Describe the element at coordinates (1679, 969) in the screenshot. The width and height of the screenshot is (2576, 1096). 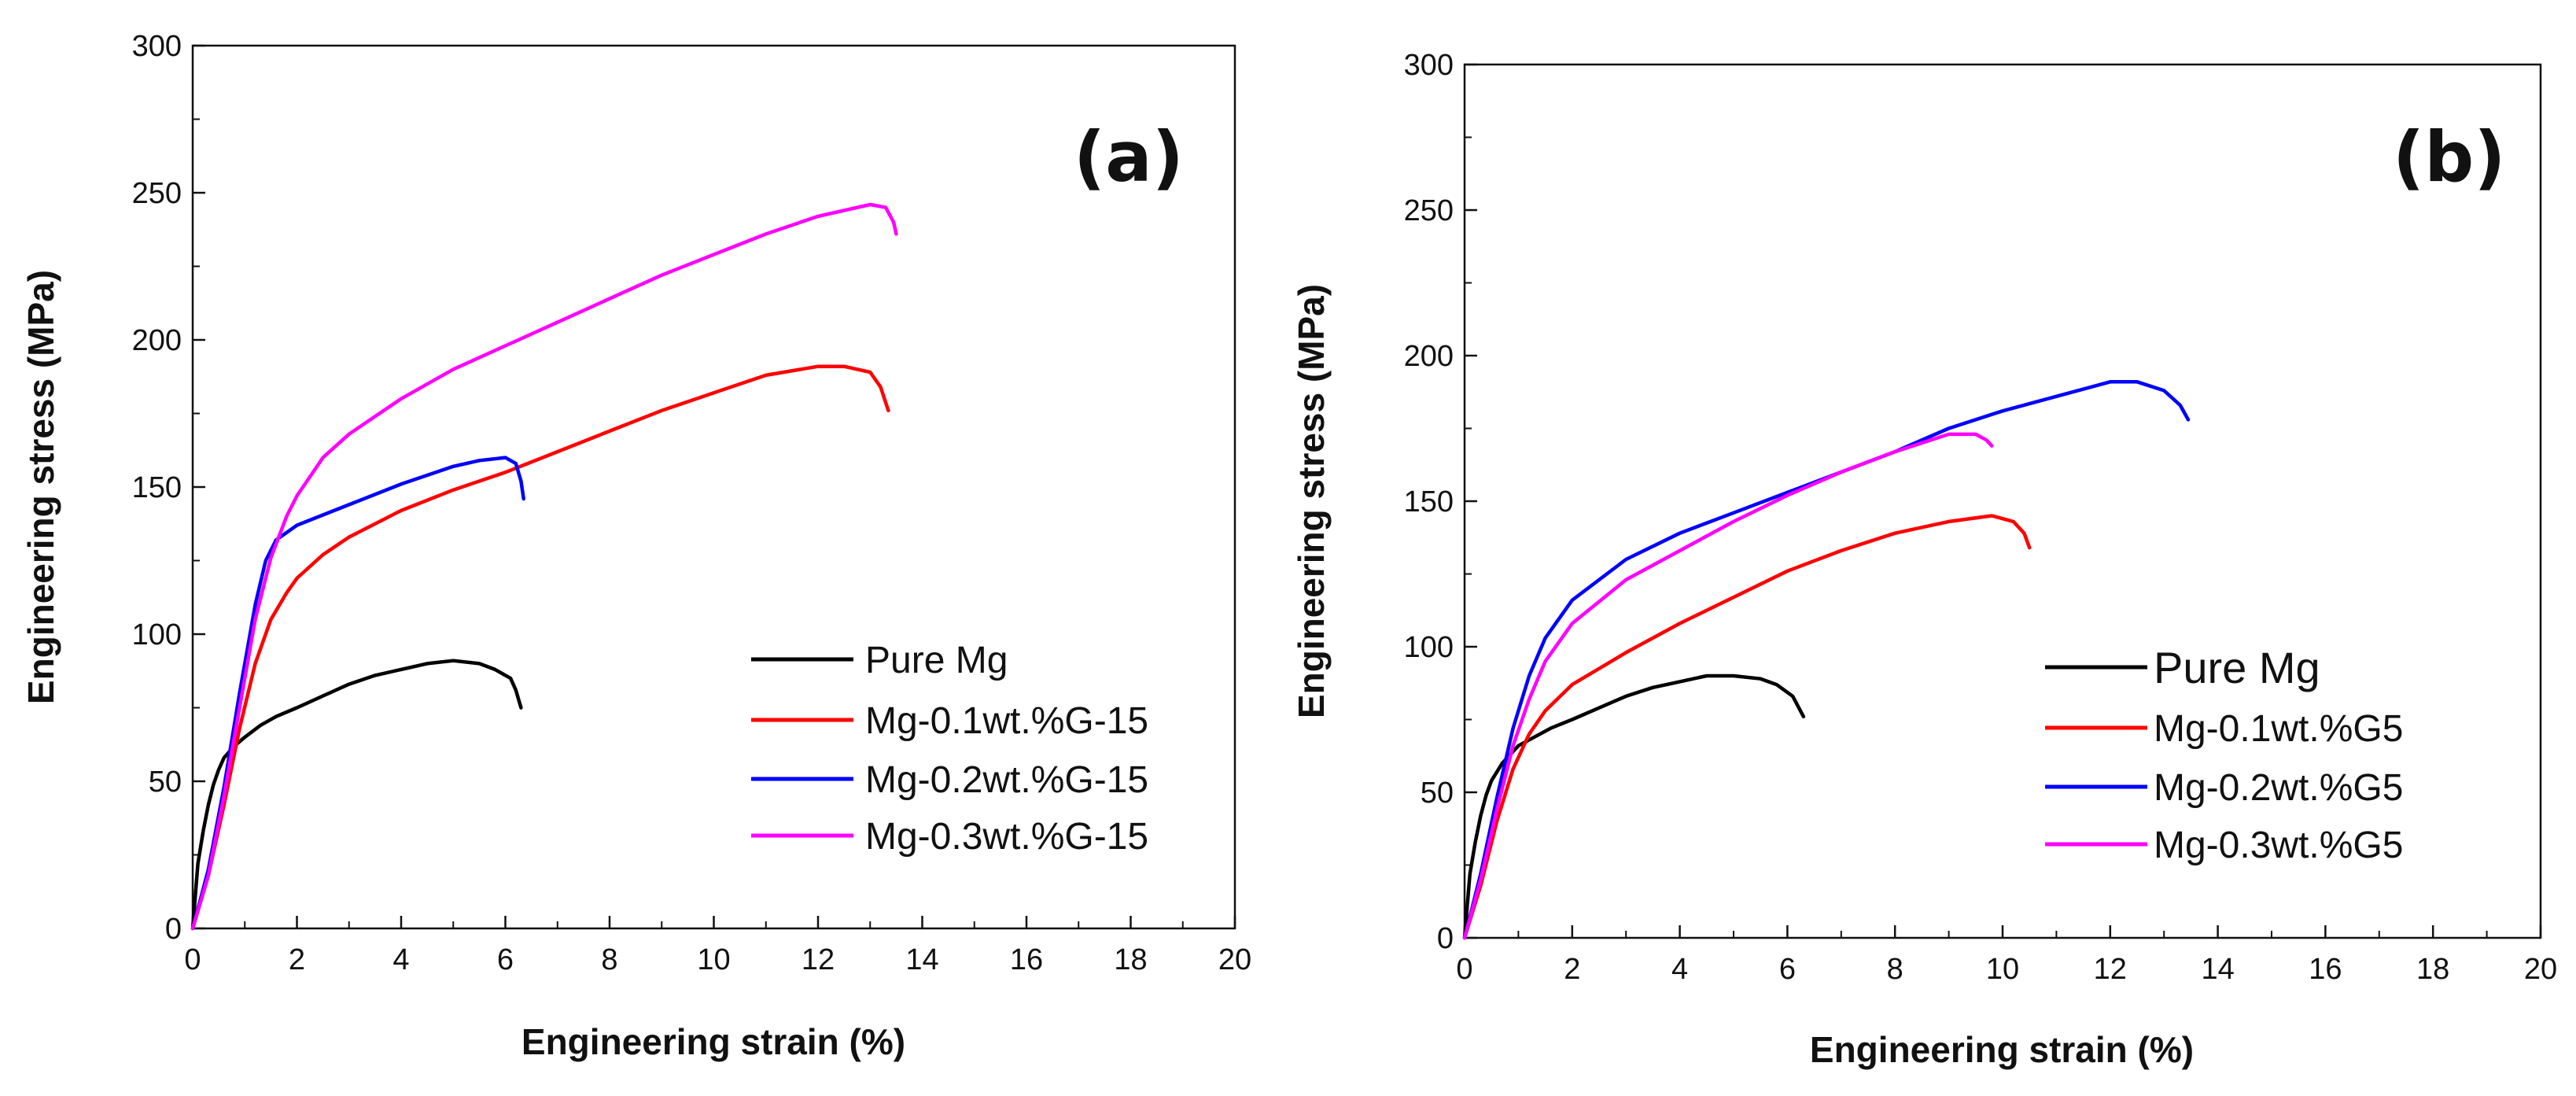
I see `x-tick-label-b-2: 4` at that location.